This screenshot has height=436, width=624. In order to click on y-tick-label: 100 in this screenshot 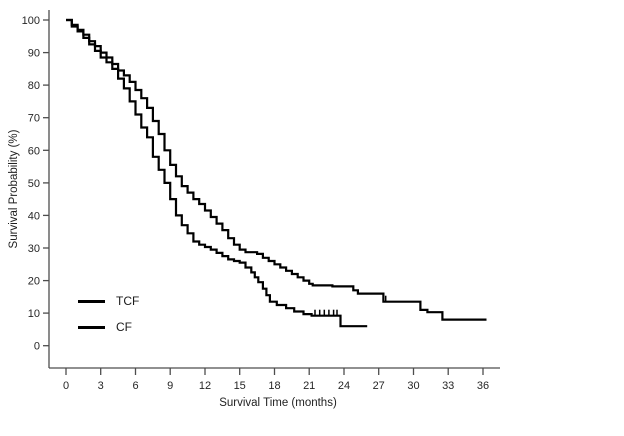, I will do `click(31, 21)`.